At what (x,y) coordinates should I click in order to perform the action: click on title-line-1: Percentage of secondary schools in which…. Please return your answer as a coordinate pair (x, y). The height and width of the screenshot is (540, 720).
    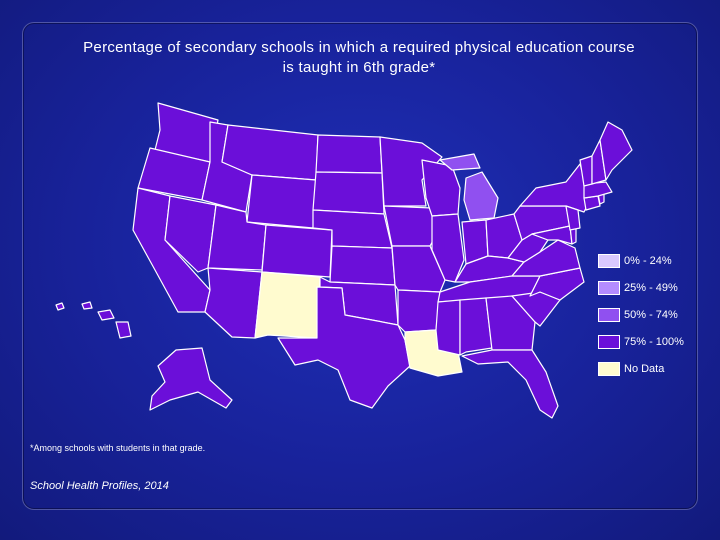
    Looking at the image, I should click on (359, 47).